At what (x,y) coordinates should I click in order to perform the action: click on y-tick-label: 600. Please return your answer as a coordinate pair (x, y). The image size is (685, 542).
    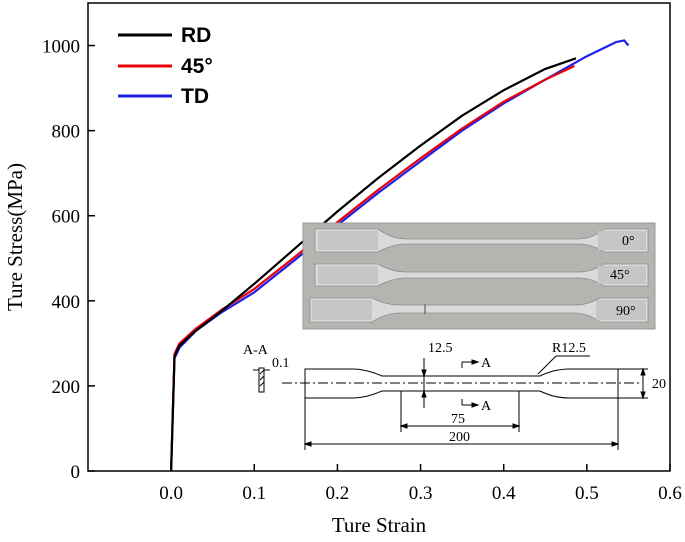
    Looking at the image, I should click on (66, 217).